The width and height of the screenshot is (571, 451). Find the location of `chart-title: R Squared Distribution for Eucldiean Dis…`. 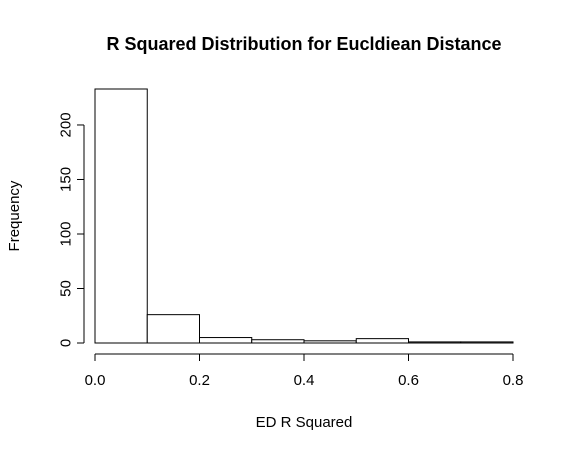

chart-title: R Squared Distribution for Eucldiean Dis… is located at coordinates (303, 44).